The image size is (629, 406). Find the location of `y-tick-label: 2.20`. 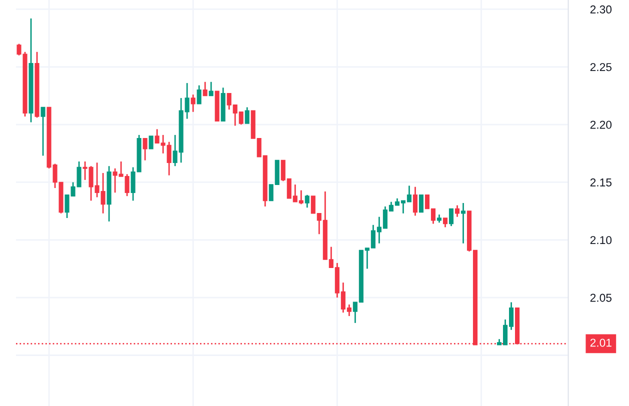

y-tick-label: 2.20 is located at coordinates (601, 124).